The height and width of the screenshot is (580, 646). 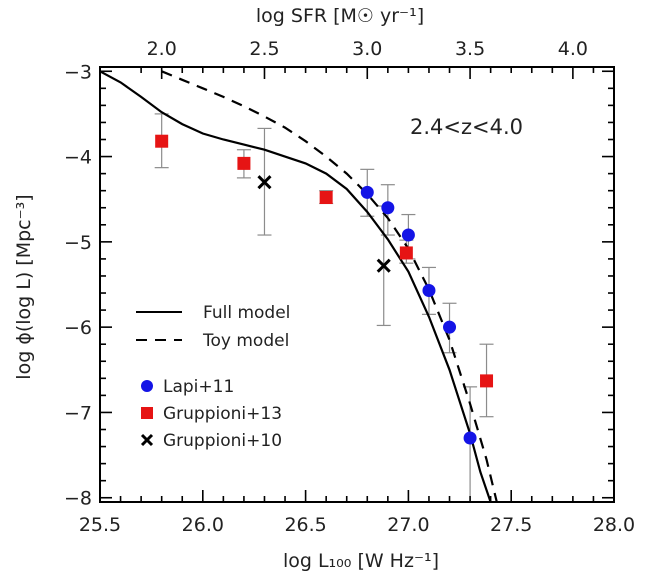 What do you see at coordinates (147, 413) in the screenshot?
I see `legend-marker-gruppioni13` at bounding box center [147, 413].